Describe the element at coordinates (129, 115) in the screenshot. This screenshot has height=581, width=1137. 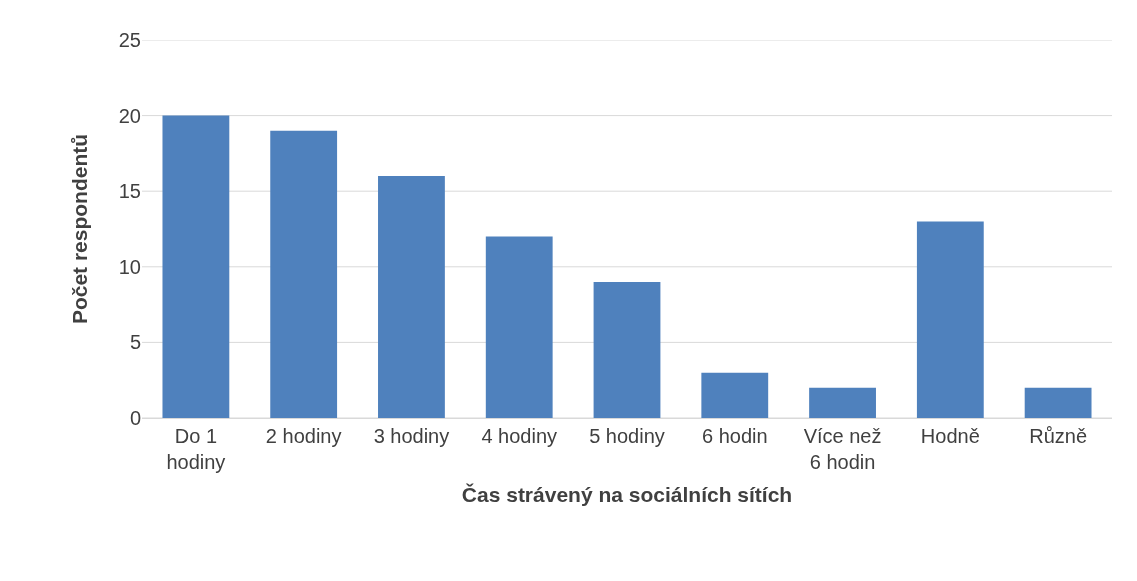
I see `y-tick-label: 20` at that location.